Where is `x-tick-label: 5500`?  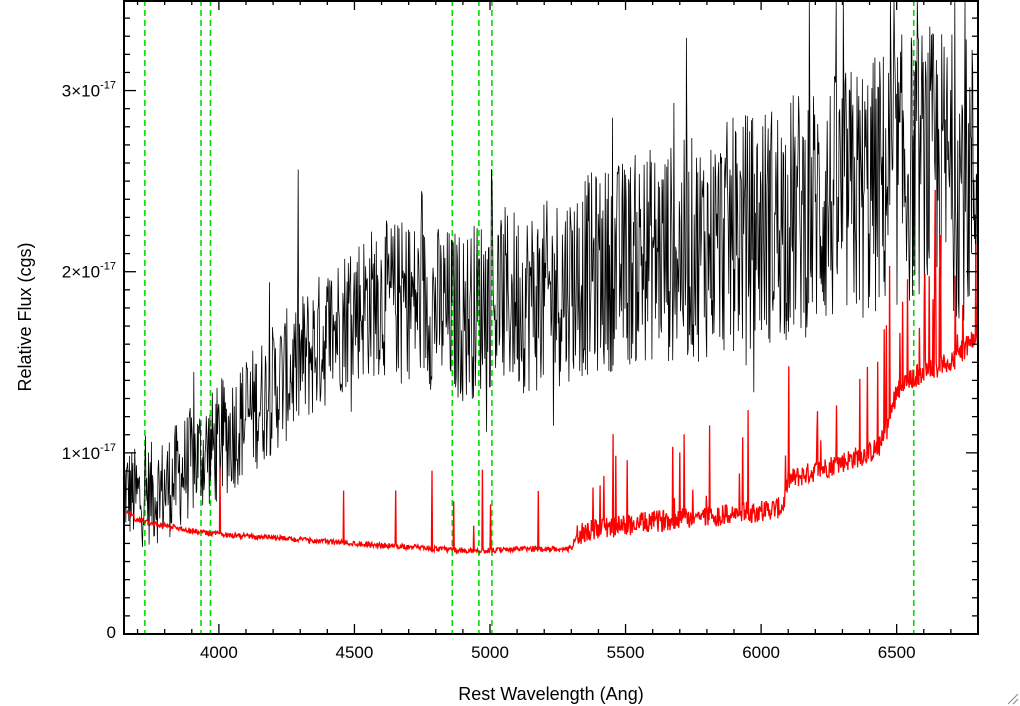
x-tick-label: 5500 is located at coordinates (626, 652).